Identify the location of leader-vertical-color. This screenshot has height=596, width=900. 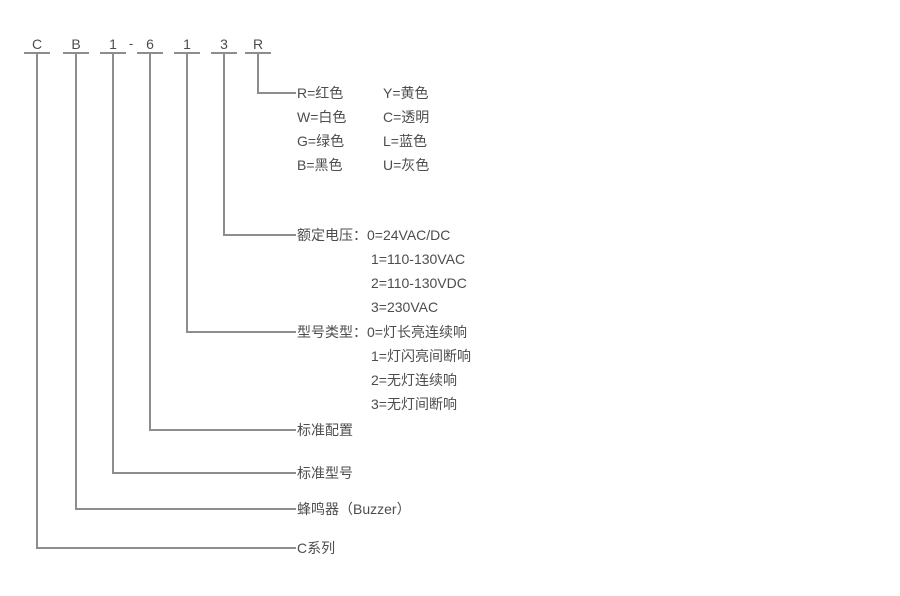
(258, 73).